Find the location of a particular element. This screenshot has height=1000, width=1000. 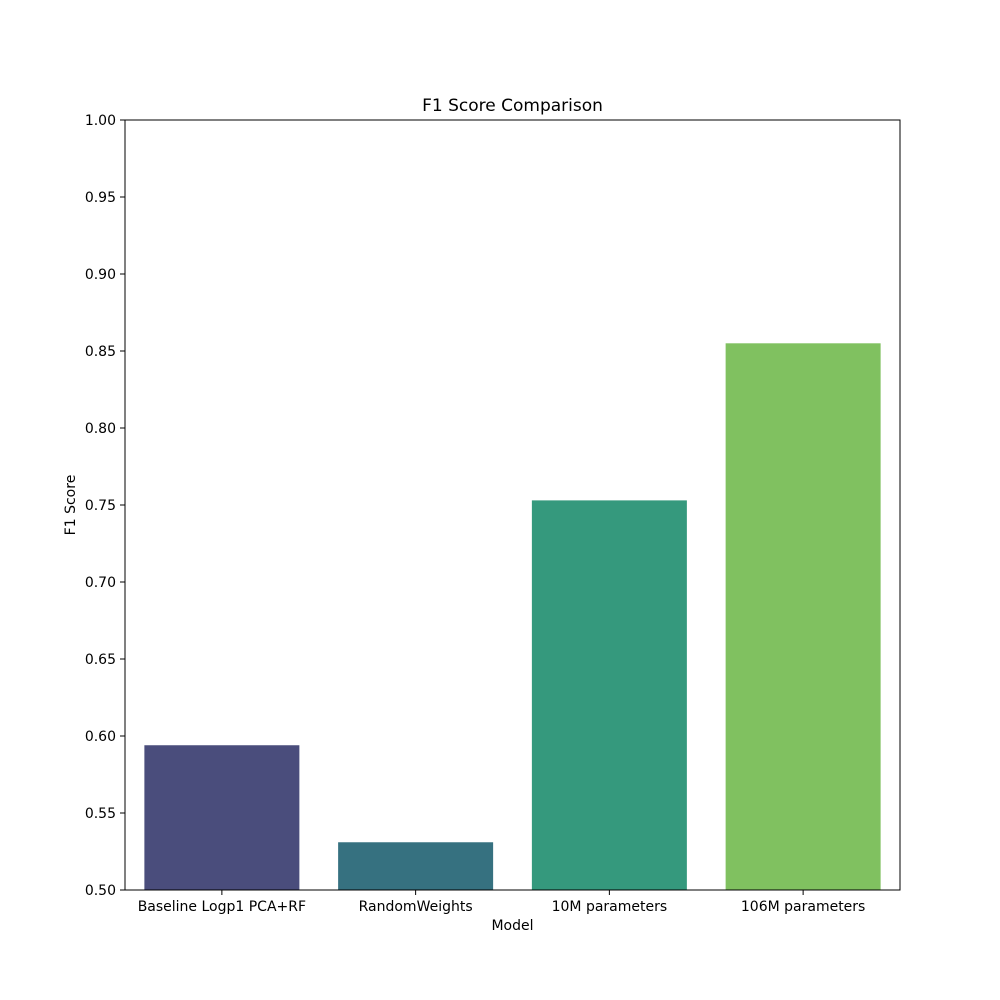

x-tick-label: 10M parameters is located at coordinates (610, 907).